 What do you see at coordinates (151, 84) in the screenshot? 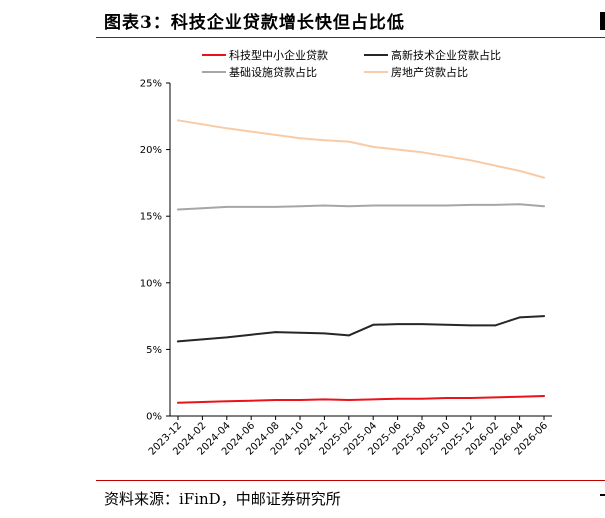
I see `y-tick-label: 25%` at bounding box center [151, 84].